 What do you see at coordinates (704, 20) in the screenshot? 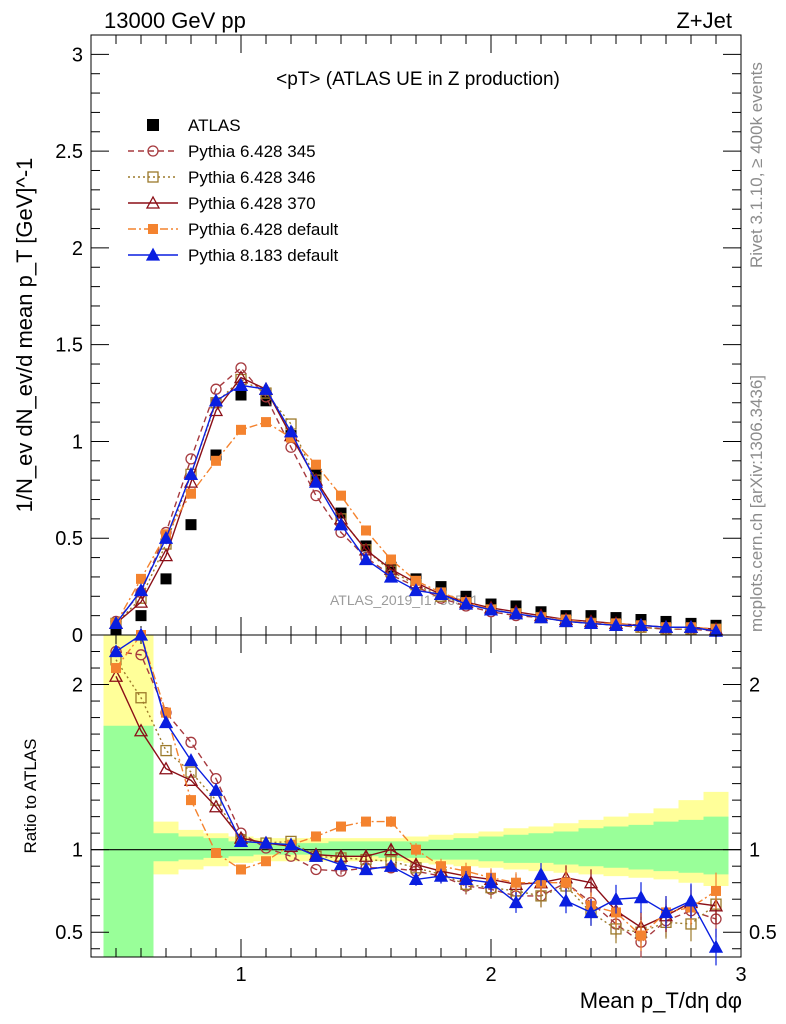
I see `header-right: Z+Jet` at bounding box center [704, 20].